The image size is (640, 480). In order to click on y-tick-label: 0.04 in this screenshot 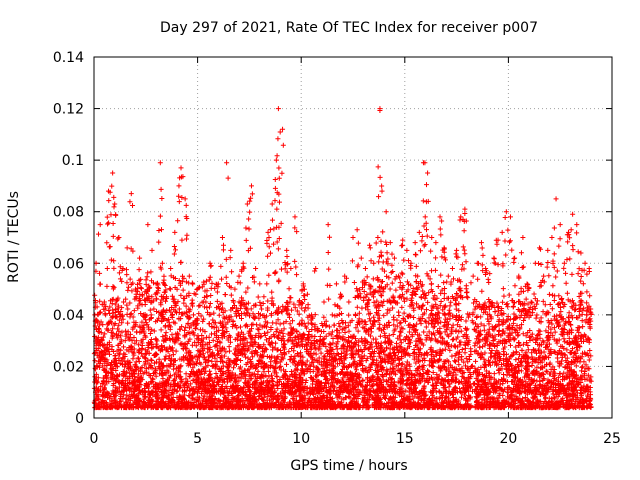, I will do `click(68, 316)`.